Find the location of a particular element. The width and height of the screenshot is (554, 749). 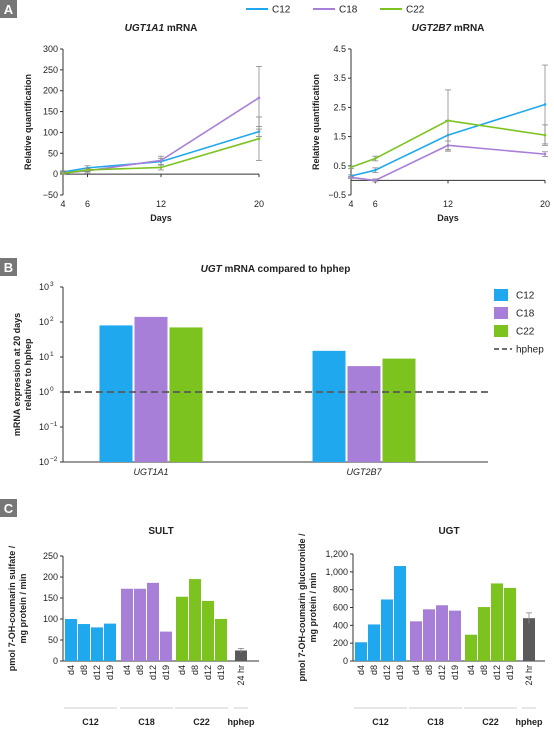

panel-letter-b: B is located at coordinates (8, 267).